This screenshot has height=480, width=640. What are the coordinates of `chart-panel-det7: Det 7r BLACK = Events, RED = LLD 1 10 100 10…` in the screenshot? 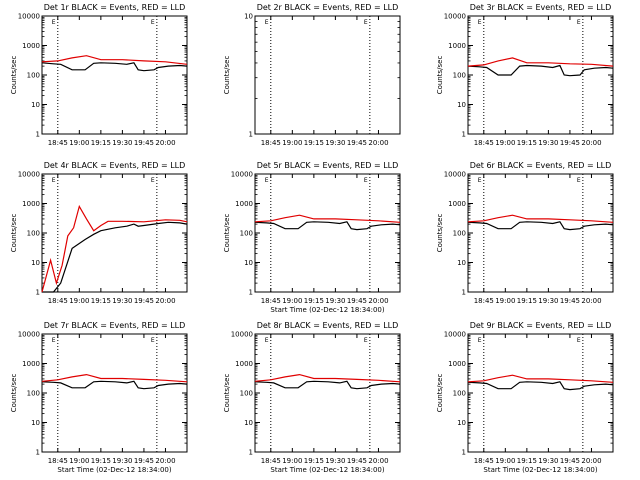 It's located at (99, 397).